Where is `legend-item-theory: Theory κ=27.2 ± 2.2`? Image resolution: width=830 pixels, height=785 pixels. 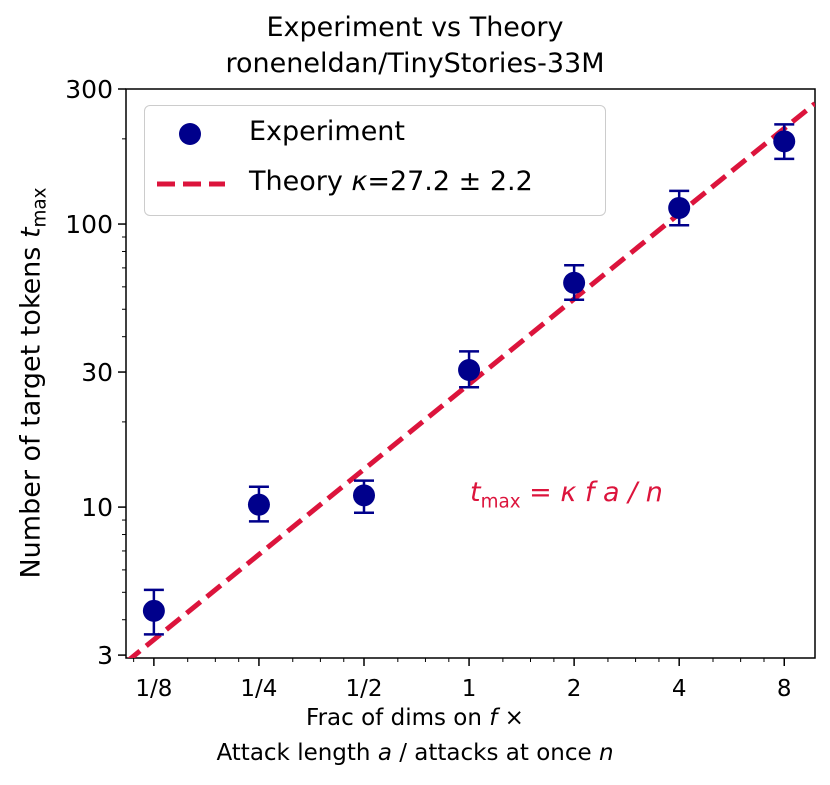 legend-item-theory: Theory κ=27.2 ± 2.2 is located at coordinates (374, 184).